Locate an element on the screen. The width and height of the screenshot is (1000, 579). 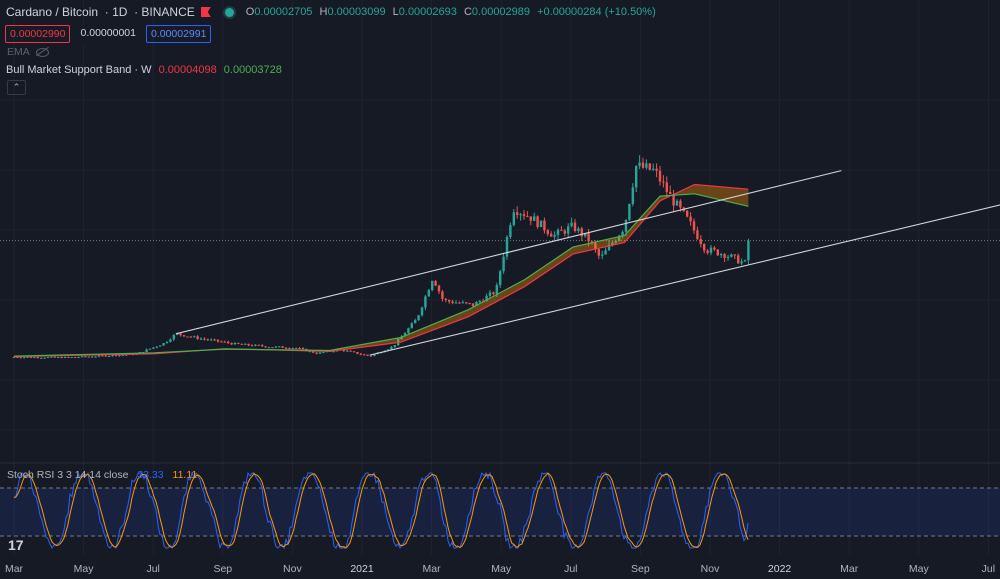
tradingview-logo: 17 is located at coordinates (16, 545).